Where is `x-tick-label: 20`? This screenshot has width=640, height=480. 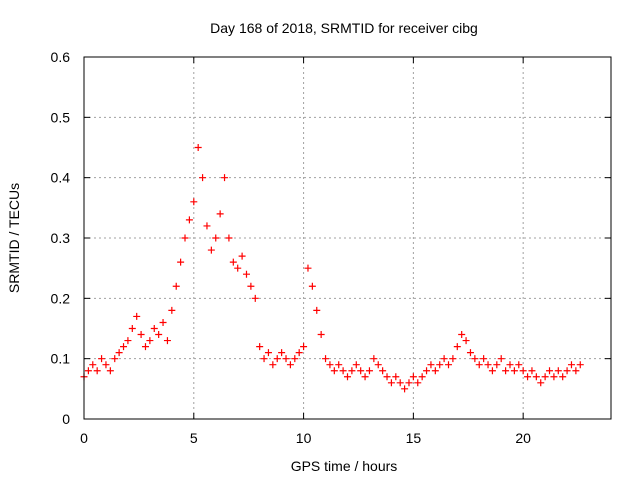 x-tick-label: 20 is located at coordinates (523, 438).